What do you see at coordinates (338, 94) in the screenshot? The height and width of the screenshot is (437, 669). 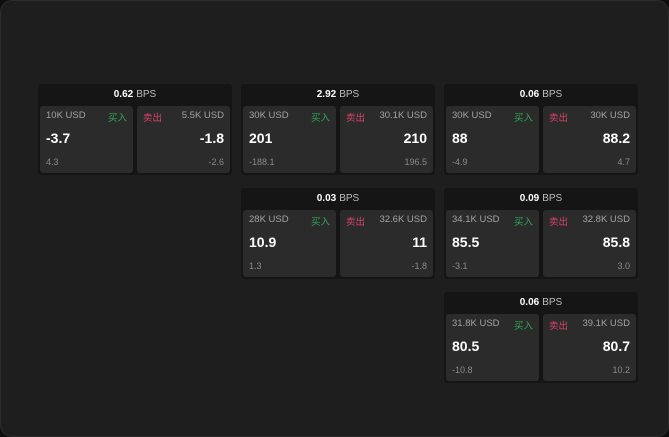 I see `spread-header: 2.92 BPS` at bounding box center [338, 94].